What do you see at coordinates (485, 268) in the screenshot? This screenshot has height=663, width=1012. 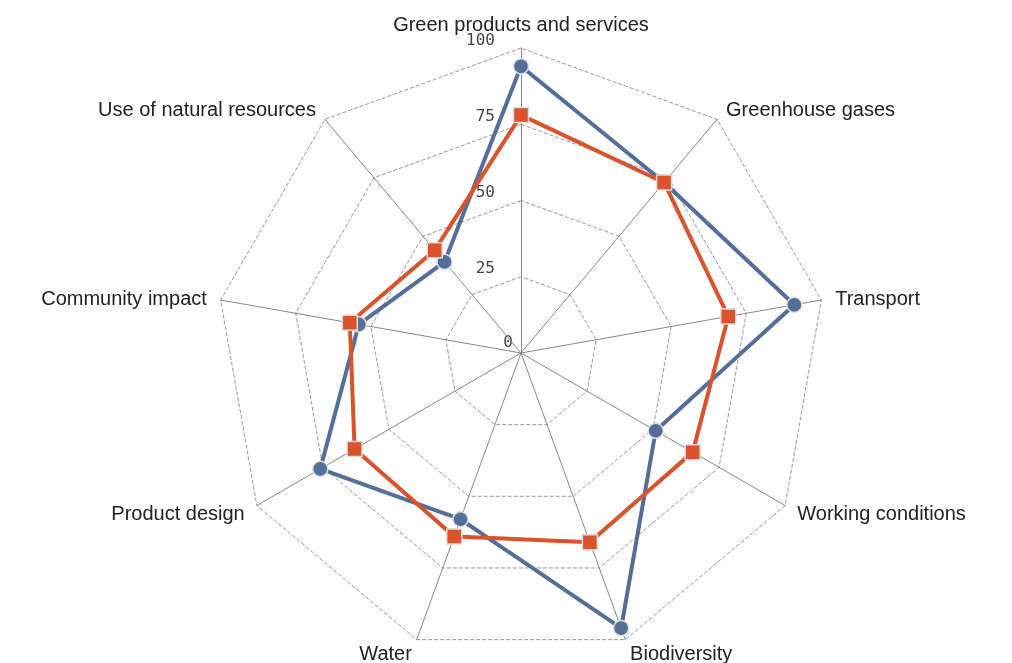 I see `y-tick-label: 25` at bounding box center [485, 268].